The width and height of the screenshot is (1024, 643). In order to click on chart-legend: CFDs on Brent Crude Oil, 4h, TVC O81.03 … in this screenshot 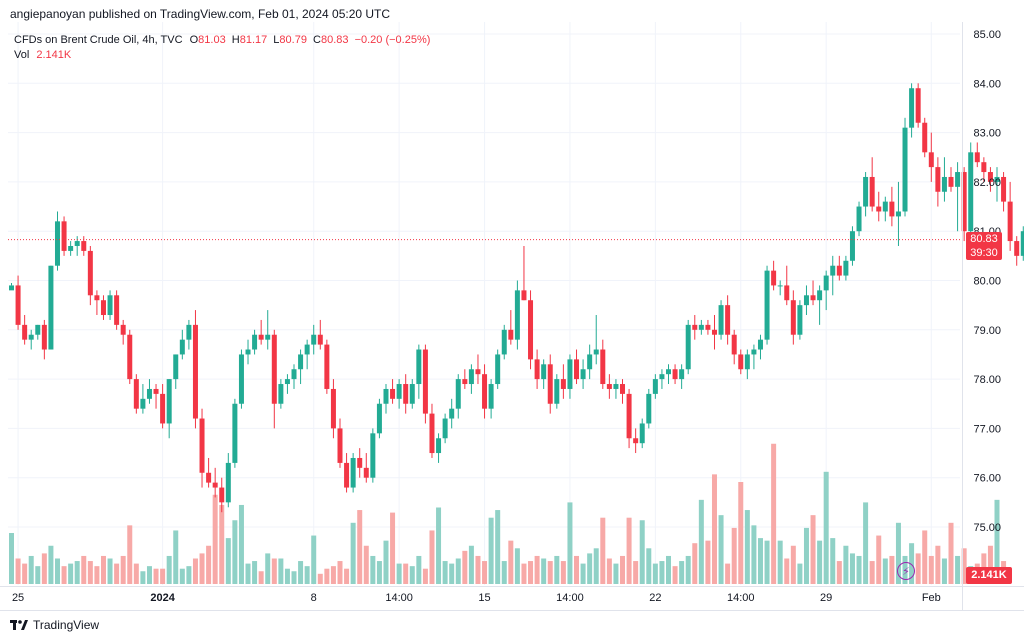, I will do `click(222, 48)`.